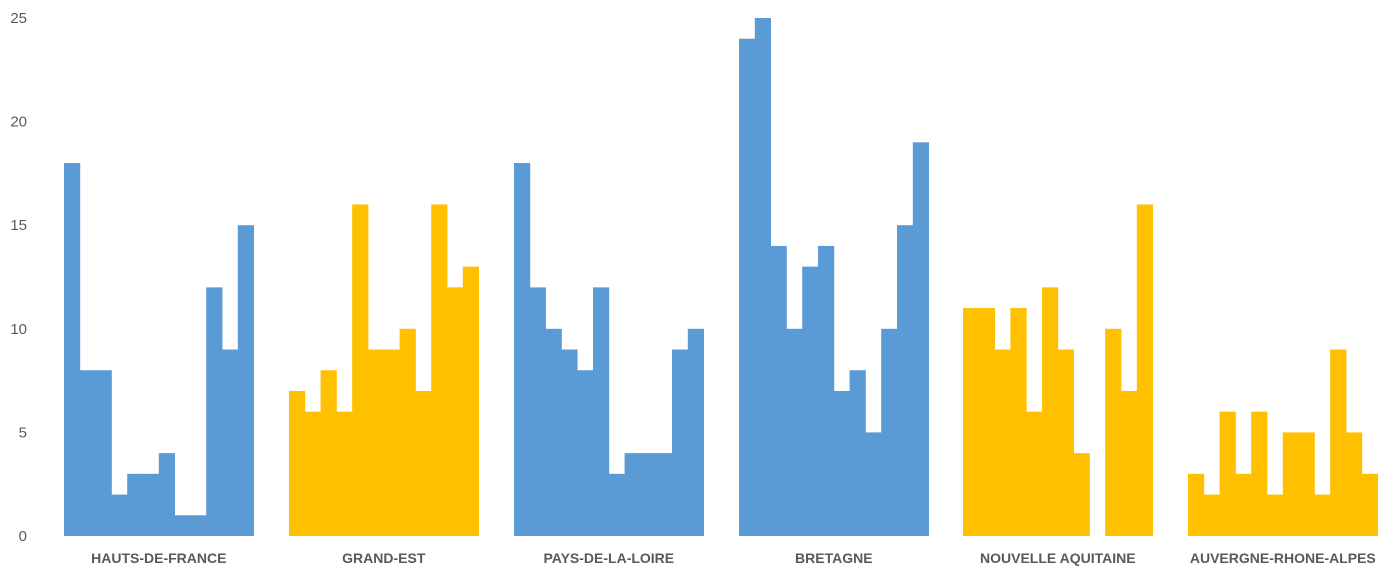 The width and height of the screenshot is (1392, 567). What do you see at coordinates (18, 277) in the screenshot?
I see `y-axis: 0 5 10 15 20 25` at bounding box center [18, 277].